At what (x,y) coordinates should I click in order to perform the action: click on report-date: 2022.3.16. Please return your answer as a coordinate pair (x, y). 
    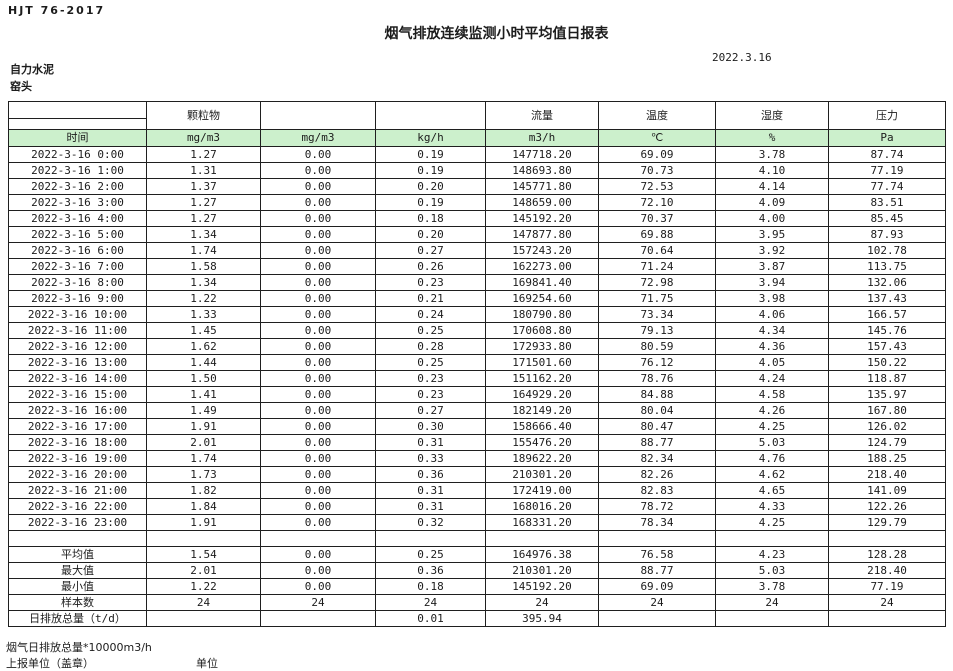
    Looking at the image, I should click on (742, 57).